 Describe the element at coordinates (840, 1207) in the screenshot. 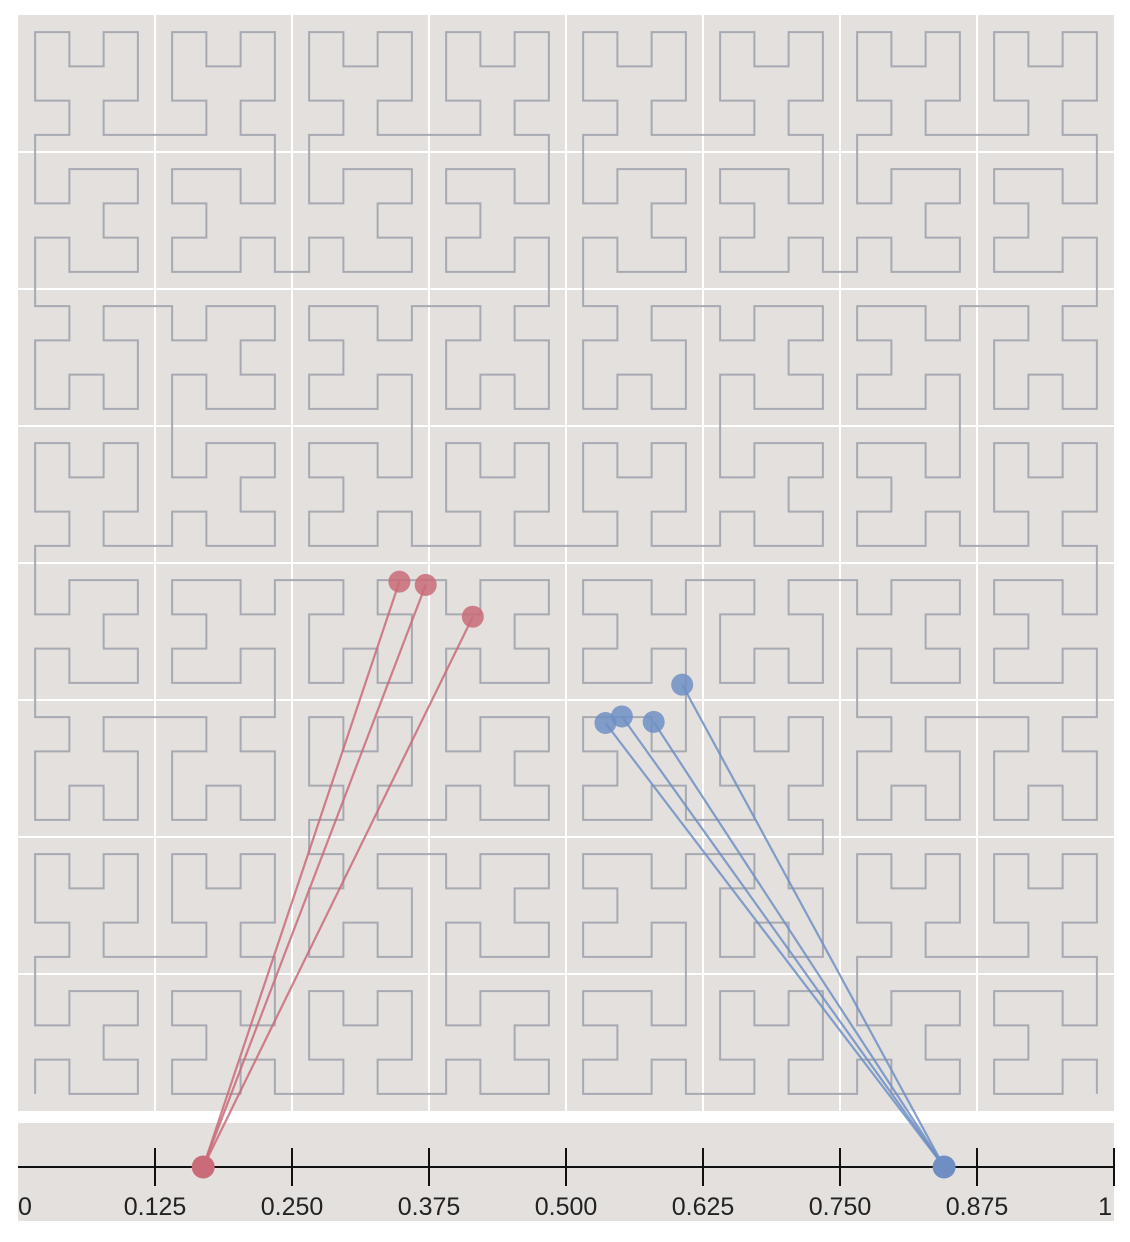

I see `axis-tick-label: 0.750` at that location.